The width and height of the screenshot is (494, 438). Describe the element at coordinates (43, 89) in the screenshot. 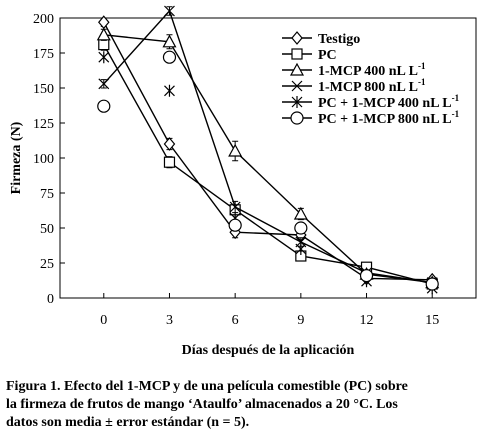

I see `y-tick-label: 150` at that location.